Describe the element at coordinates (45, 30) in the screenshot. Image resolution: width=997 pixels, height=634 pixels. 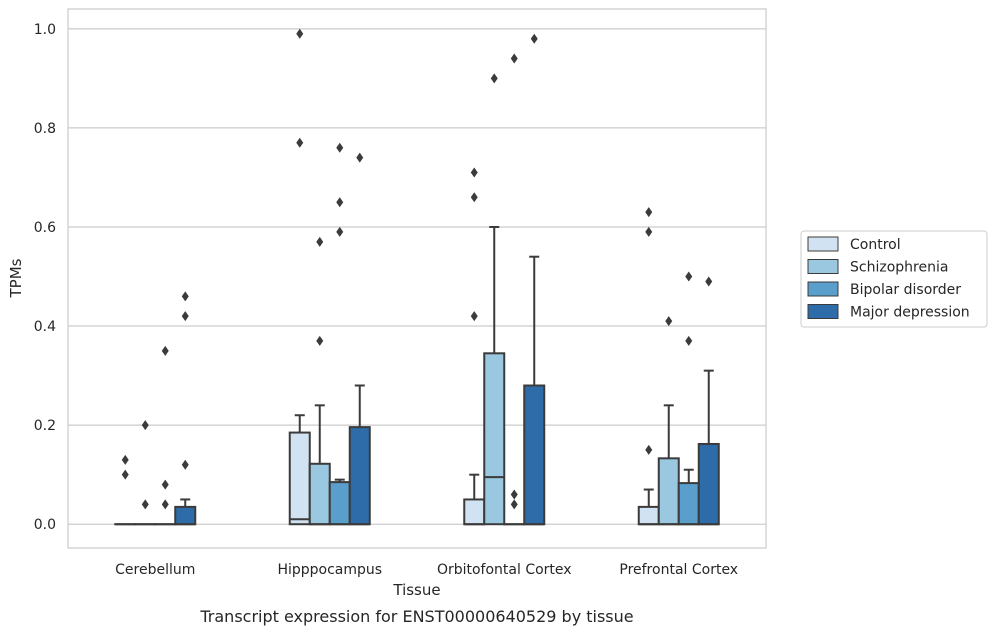
I see `y-tick-label: 1.0` at that location.